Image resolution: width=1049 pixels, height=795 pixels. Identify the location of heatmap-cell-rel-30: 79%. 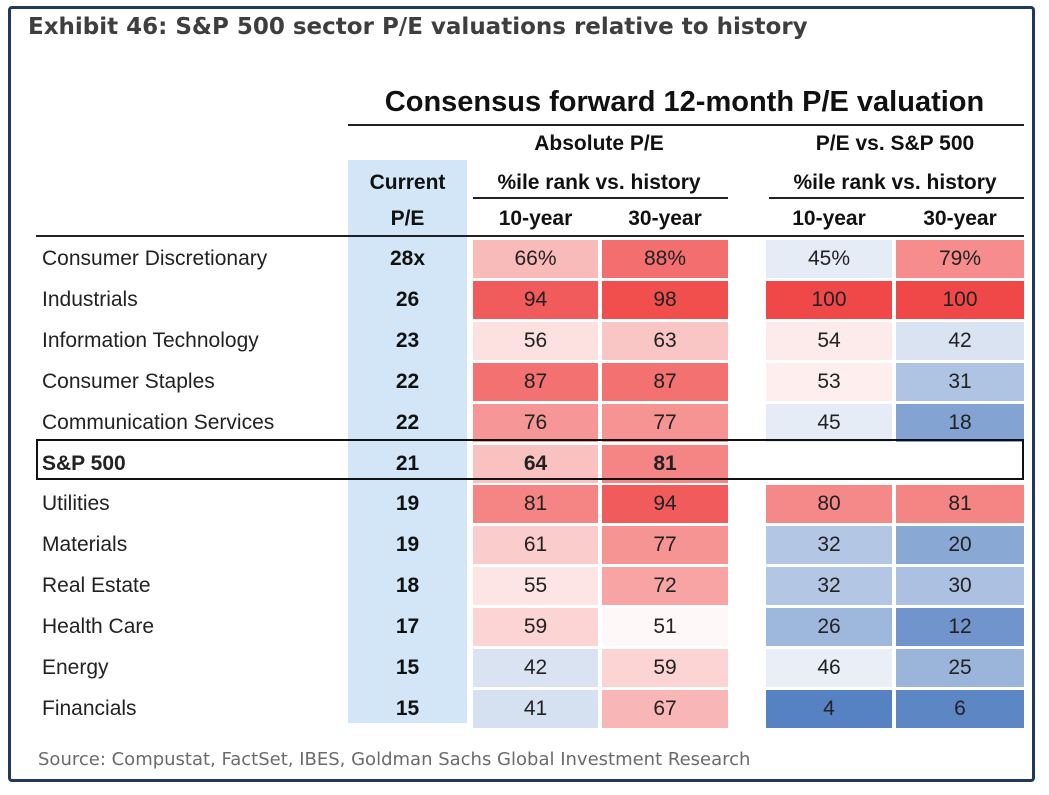
(960, 259).